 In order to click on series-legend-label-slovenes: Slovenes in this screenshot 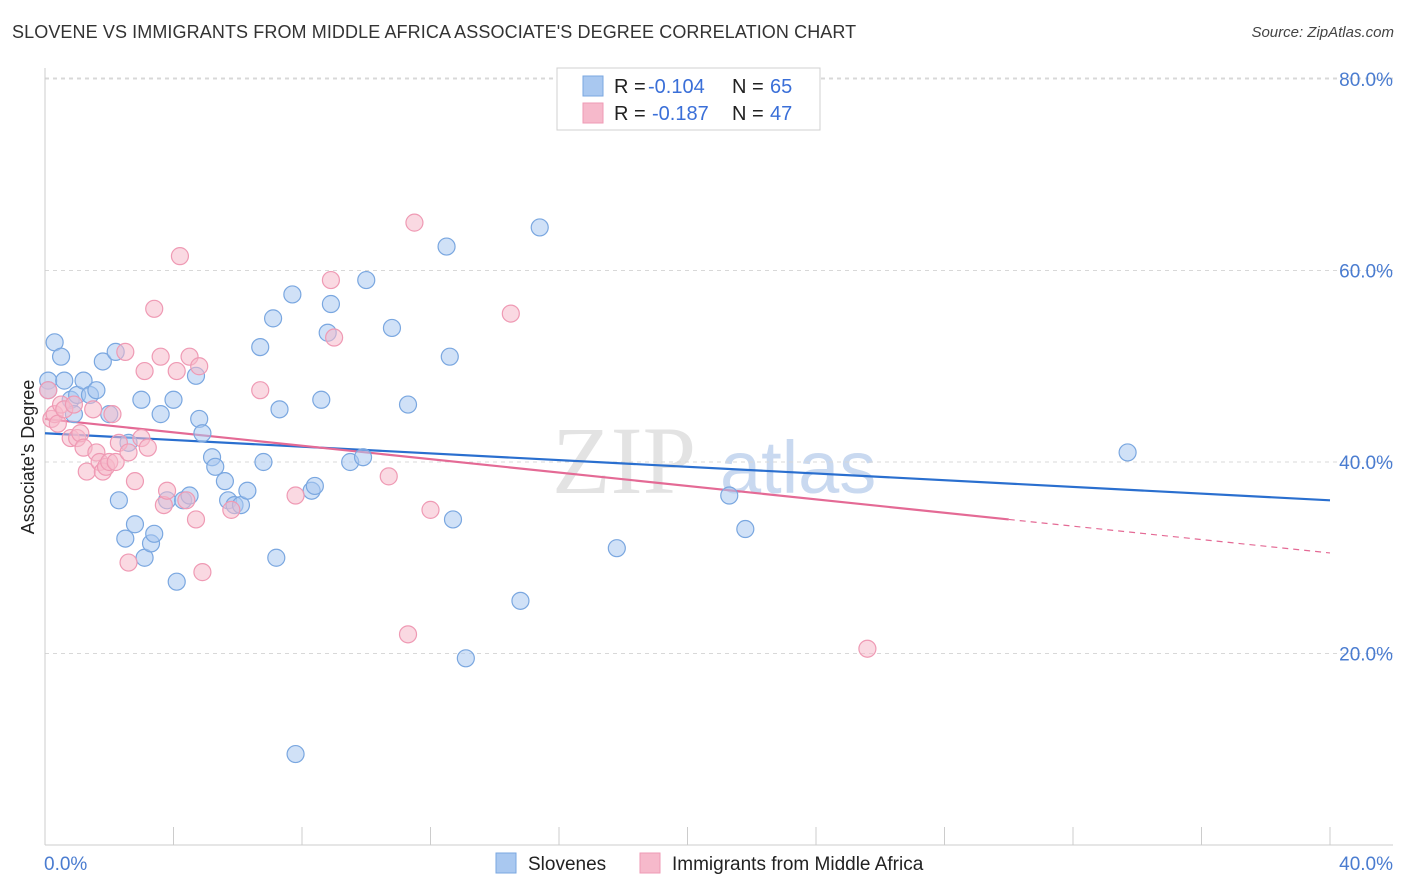, I will do `click(567, 864)`.